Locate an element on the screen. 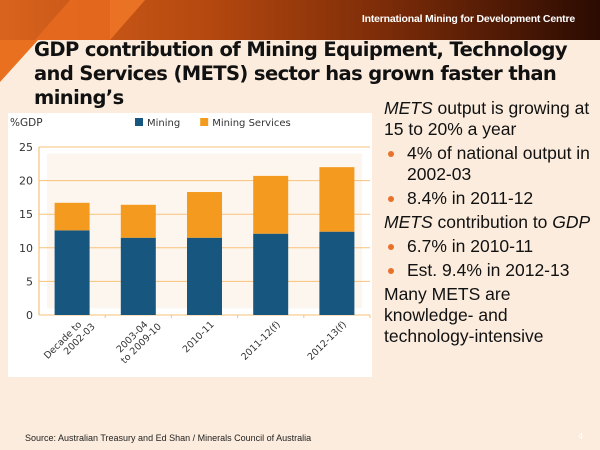 The height and width of the screenshot is (450, 600). bullet-item: 4% of national output in 2002-03 is located at coordinates (491, 164).